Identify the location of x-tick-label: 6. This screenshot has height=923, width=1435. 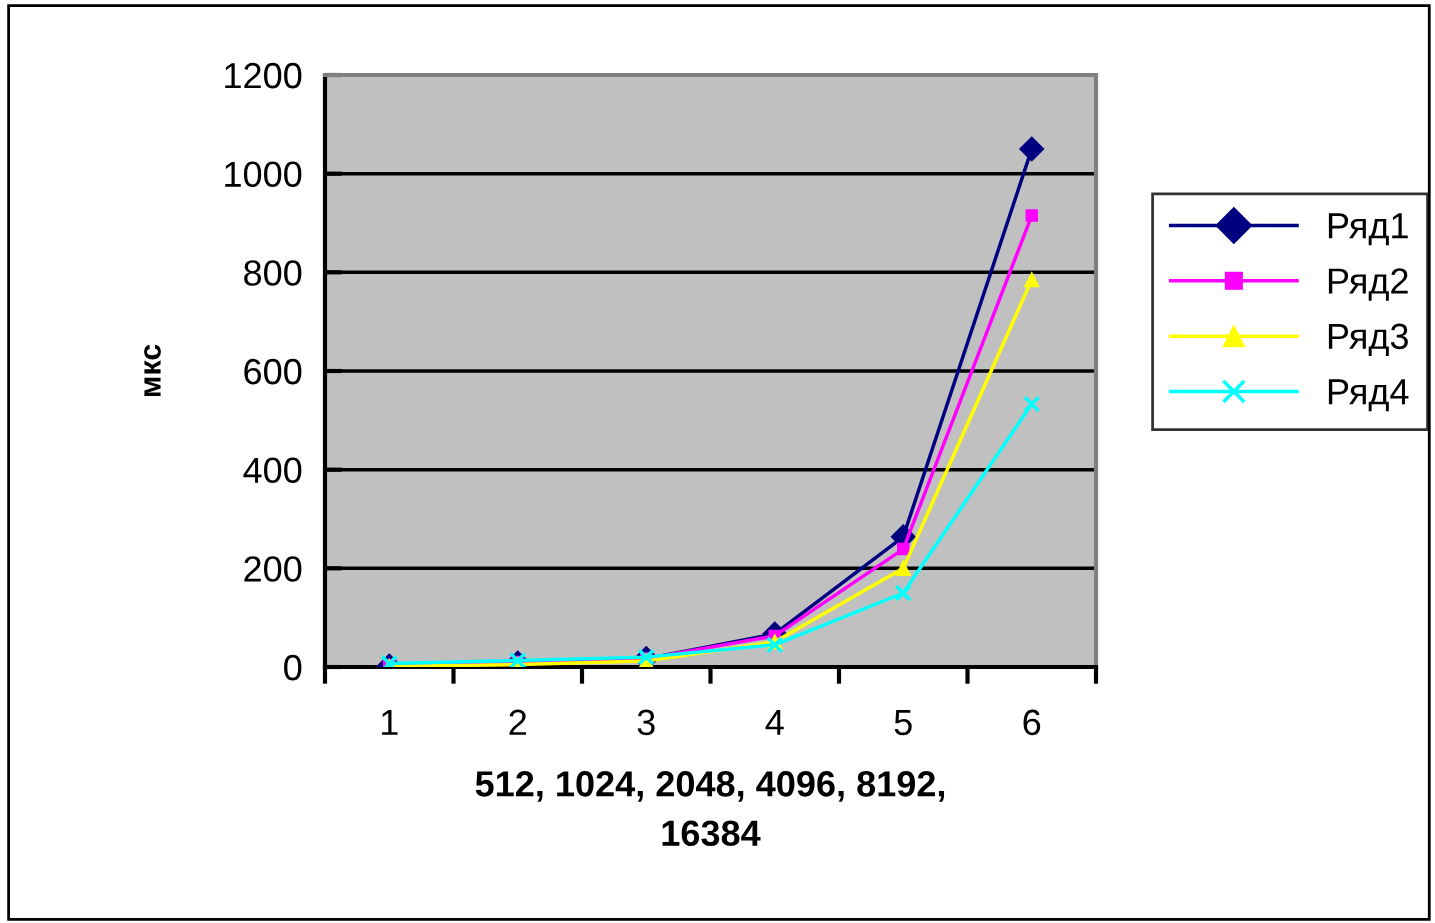
(1032, 722).